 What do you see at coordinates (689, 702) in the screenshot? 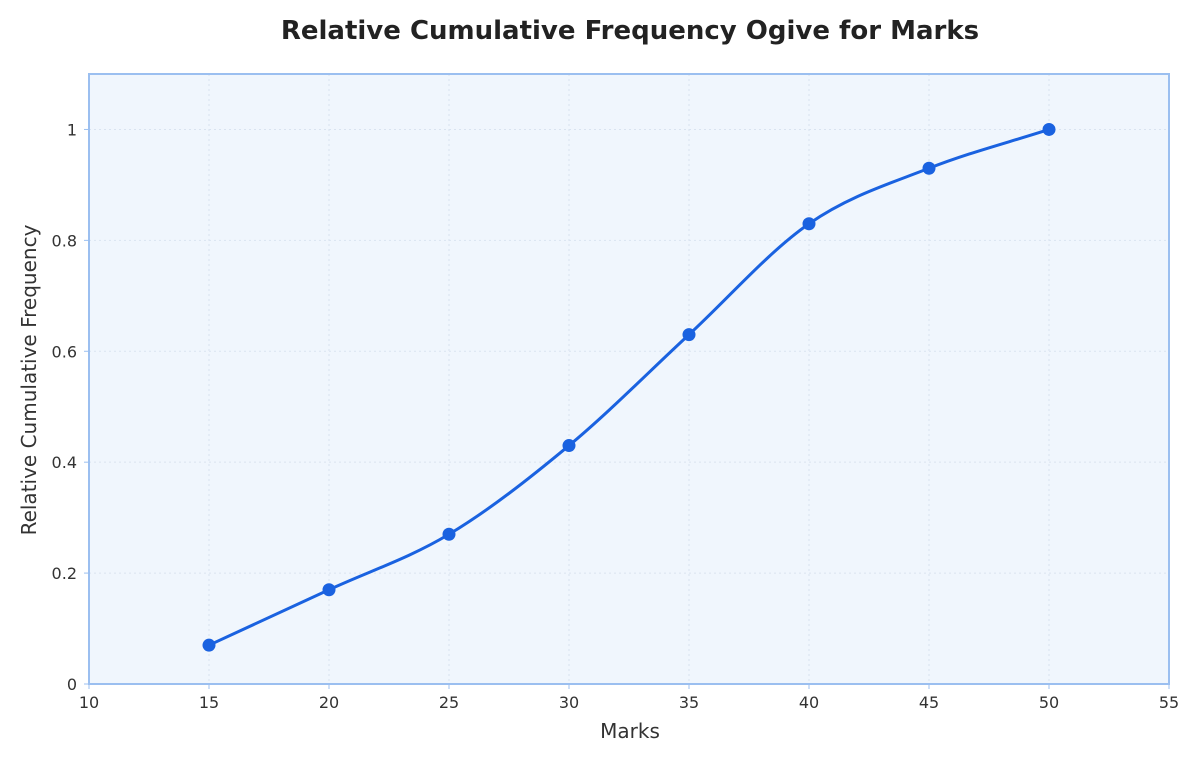
I see `x-tick-label: 35` at bounding box center [689, 702].